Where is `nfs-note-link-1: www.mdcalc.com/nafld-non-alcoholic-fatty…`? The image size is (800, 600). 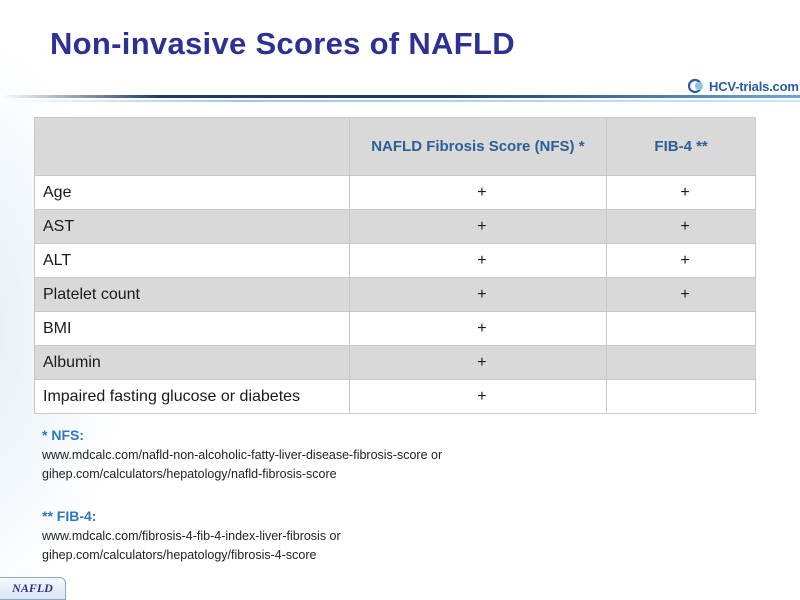 nfs-note-link-1: www.mdcalc.com/nafld-non-alcoholic-fatty… is located at coordinates (242, 455).